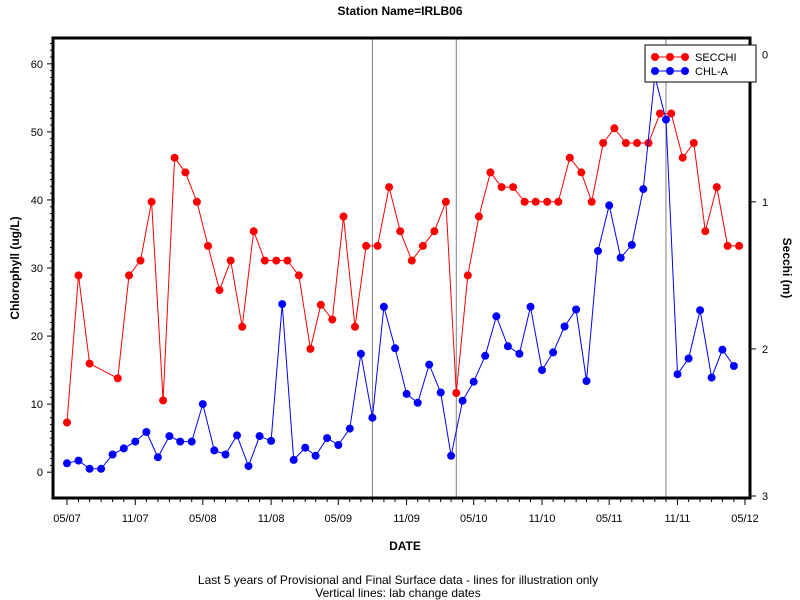  Describe the element at coordinates (716, 58) in the screenshot. I see `legend-secchi-label: SECCHI` at that location.